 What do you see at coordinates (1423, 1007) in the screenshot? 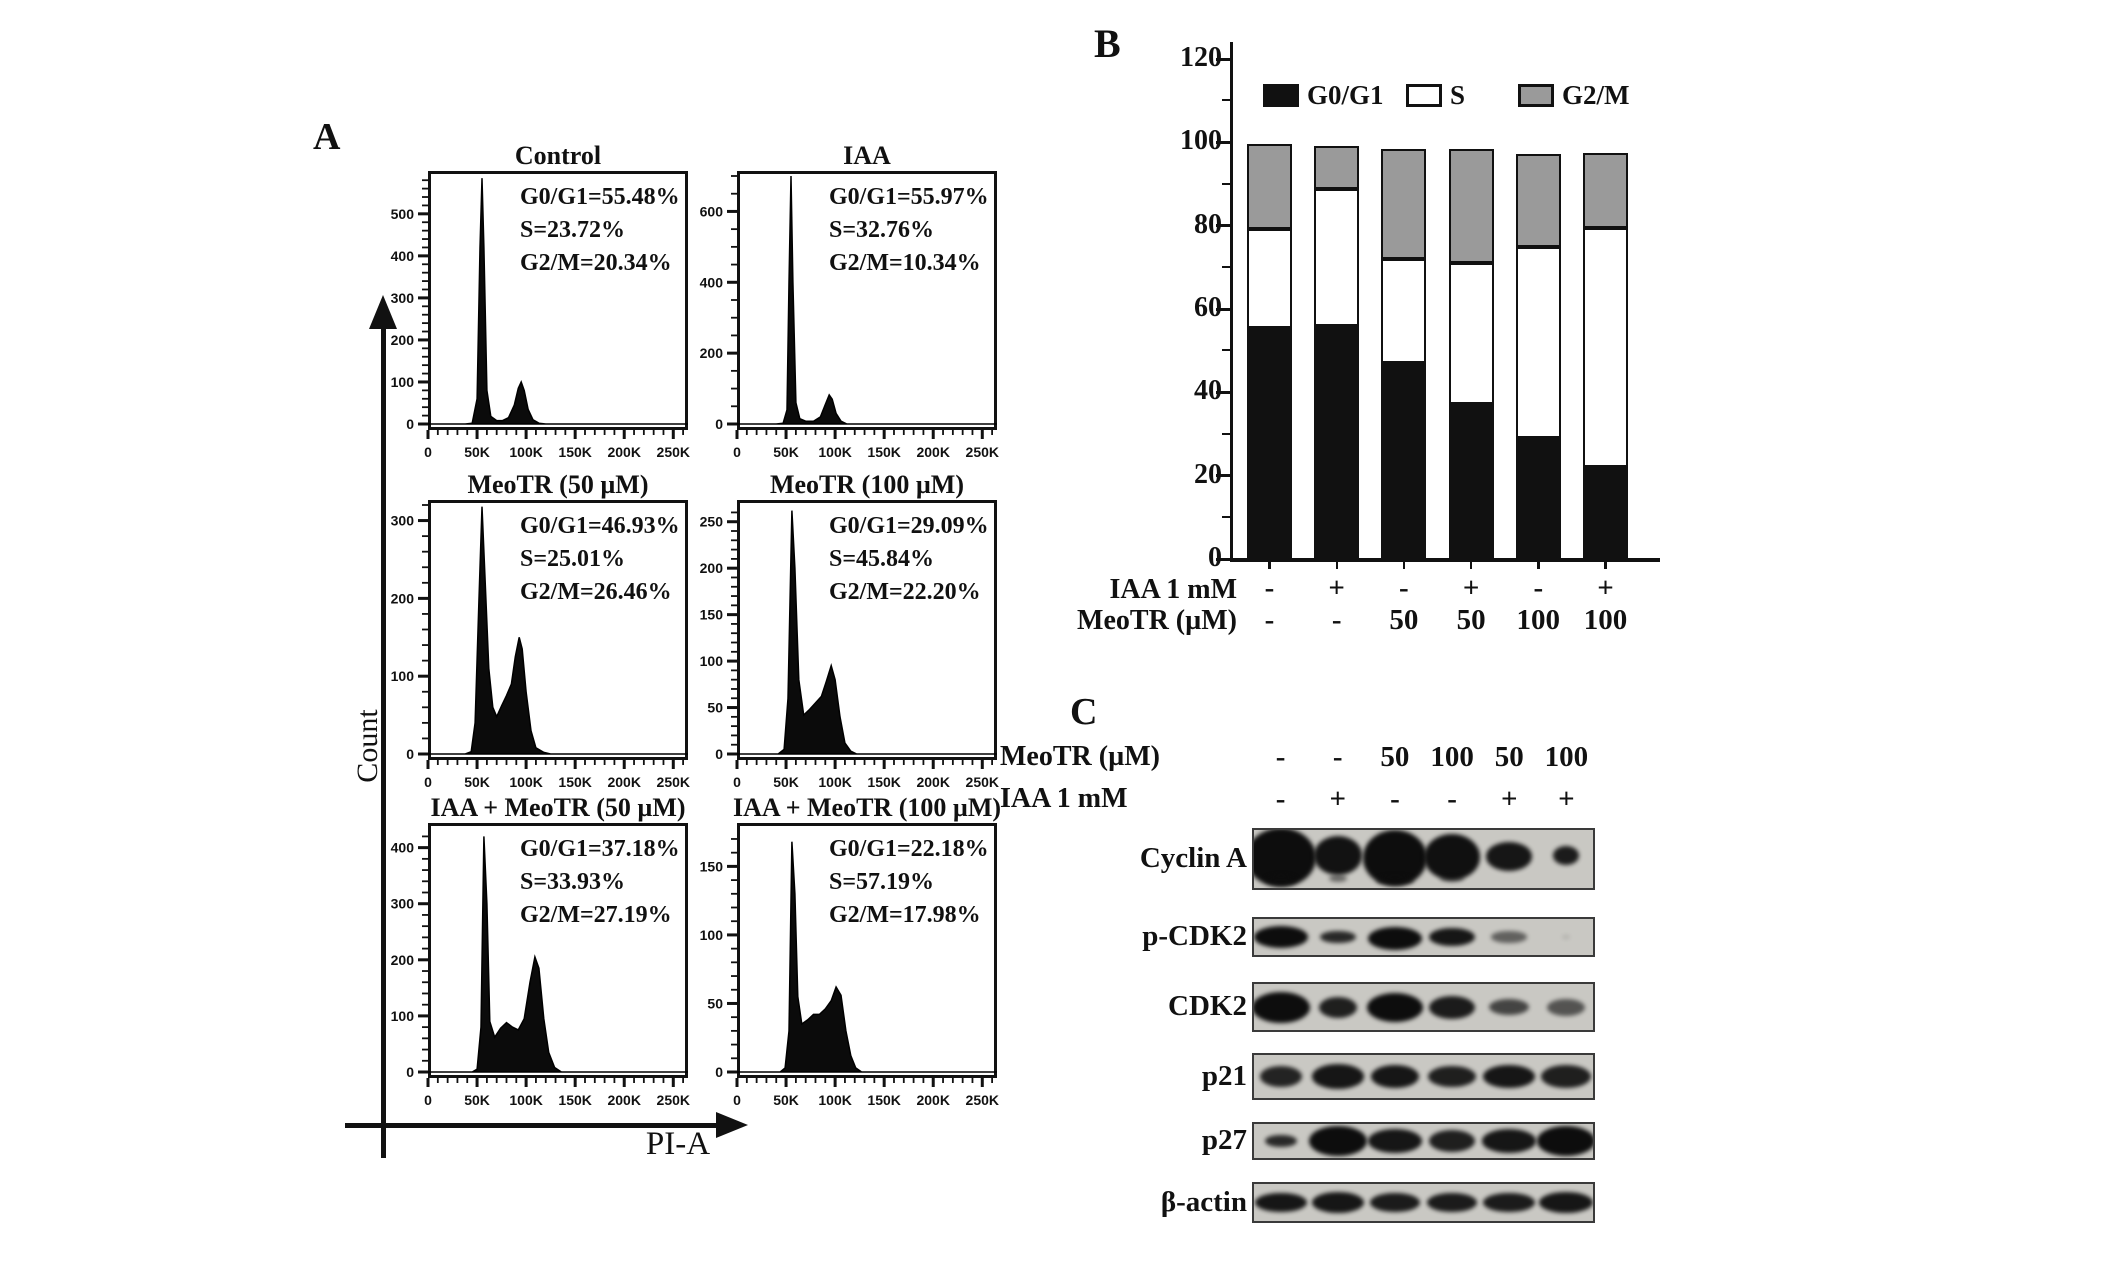
I see `blot-strip-cdk2` at bounding box center [1423, 1007].